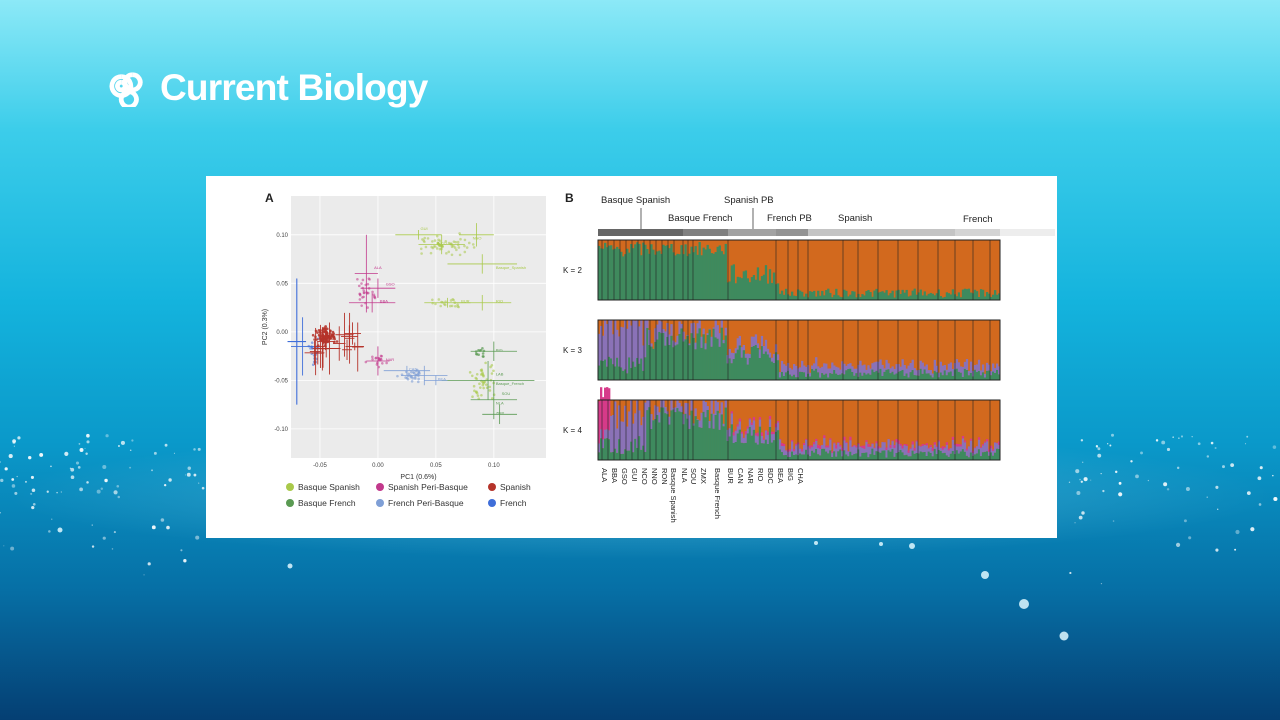 The image size is (1280, 720). Describe the element at coordinates (282, 236) in the screenshot. I see `y-tick-label: 0.10` at that location.